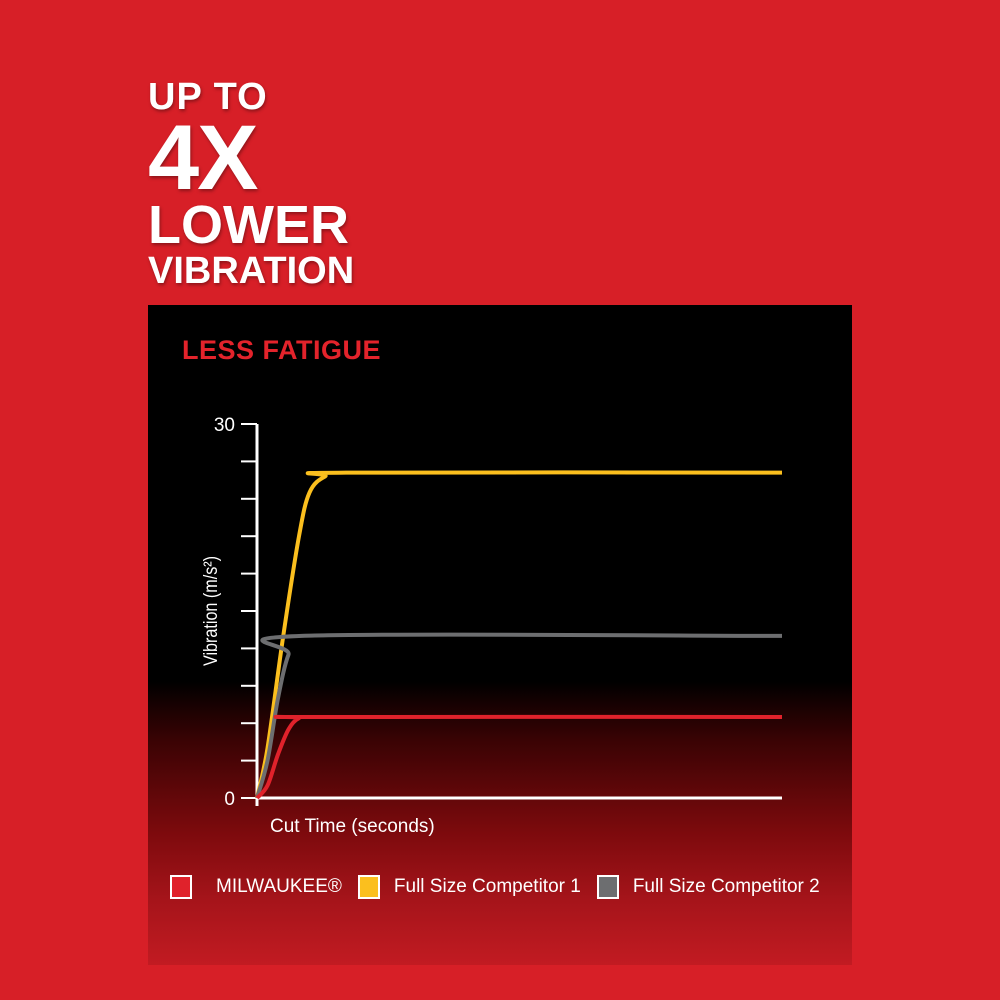 Image resolution: width=1000 pixels, height=1000 pixels. What do you see at coordinates (208, 97) in the screenshot?
I see `headline-line-1: UP TO` at bounding box center [208, 97].